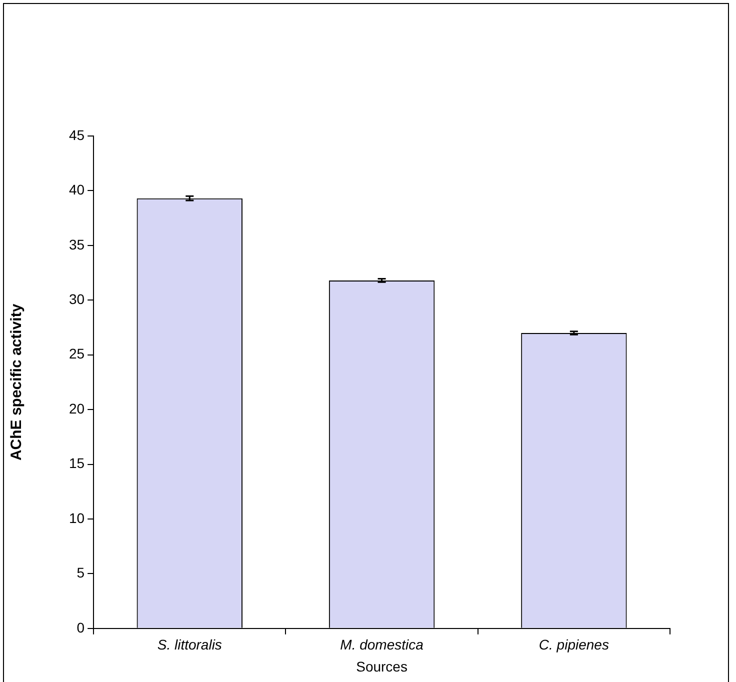  Describe the element at coordinates (76, 354) in the screenshot. I see `y-tick-label: 25` at that location.